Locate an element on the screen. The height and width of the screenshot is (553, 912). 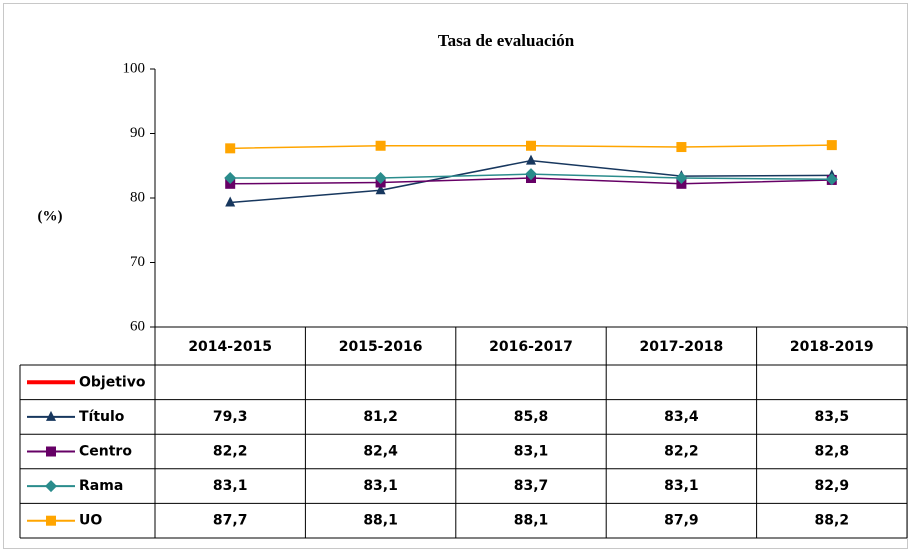
data-label: 82,4 is located at coordinates (380, 452).